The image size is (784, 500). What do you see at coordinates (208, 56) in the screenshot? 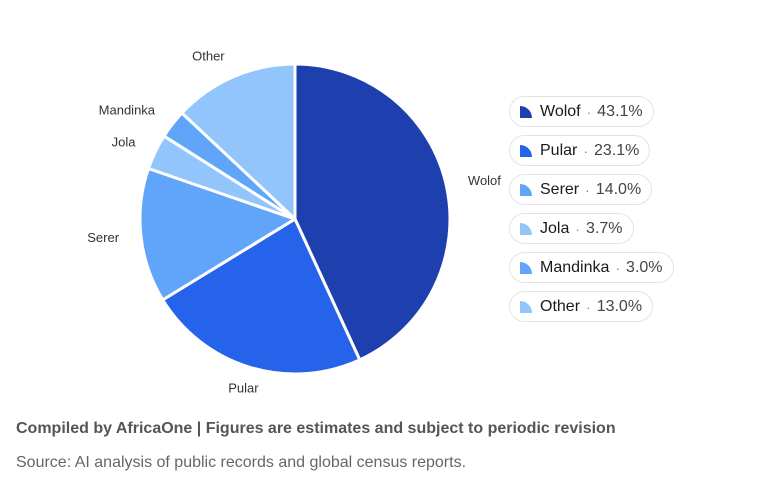
I see `slice-label-other: Other` at bounding box center [208, 56].